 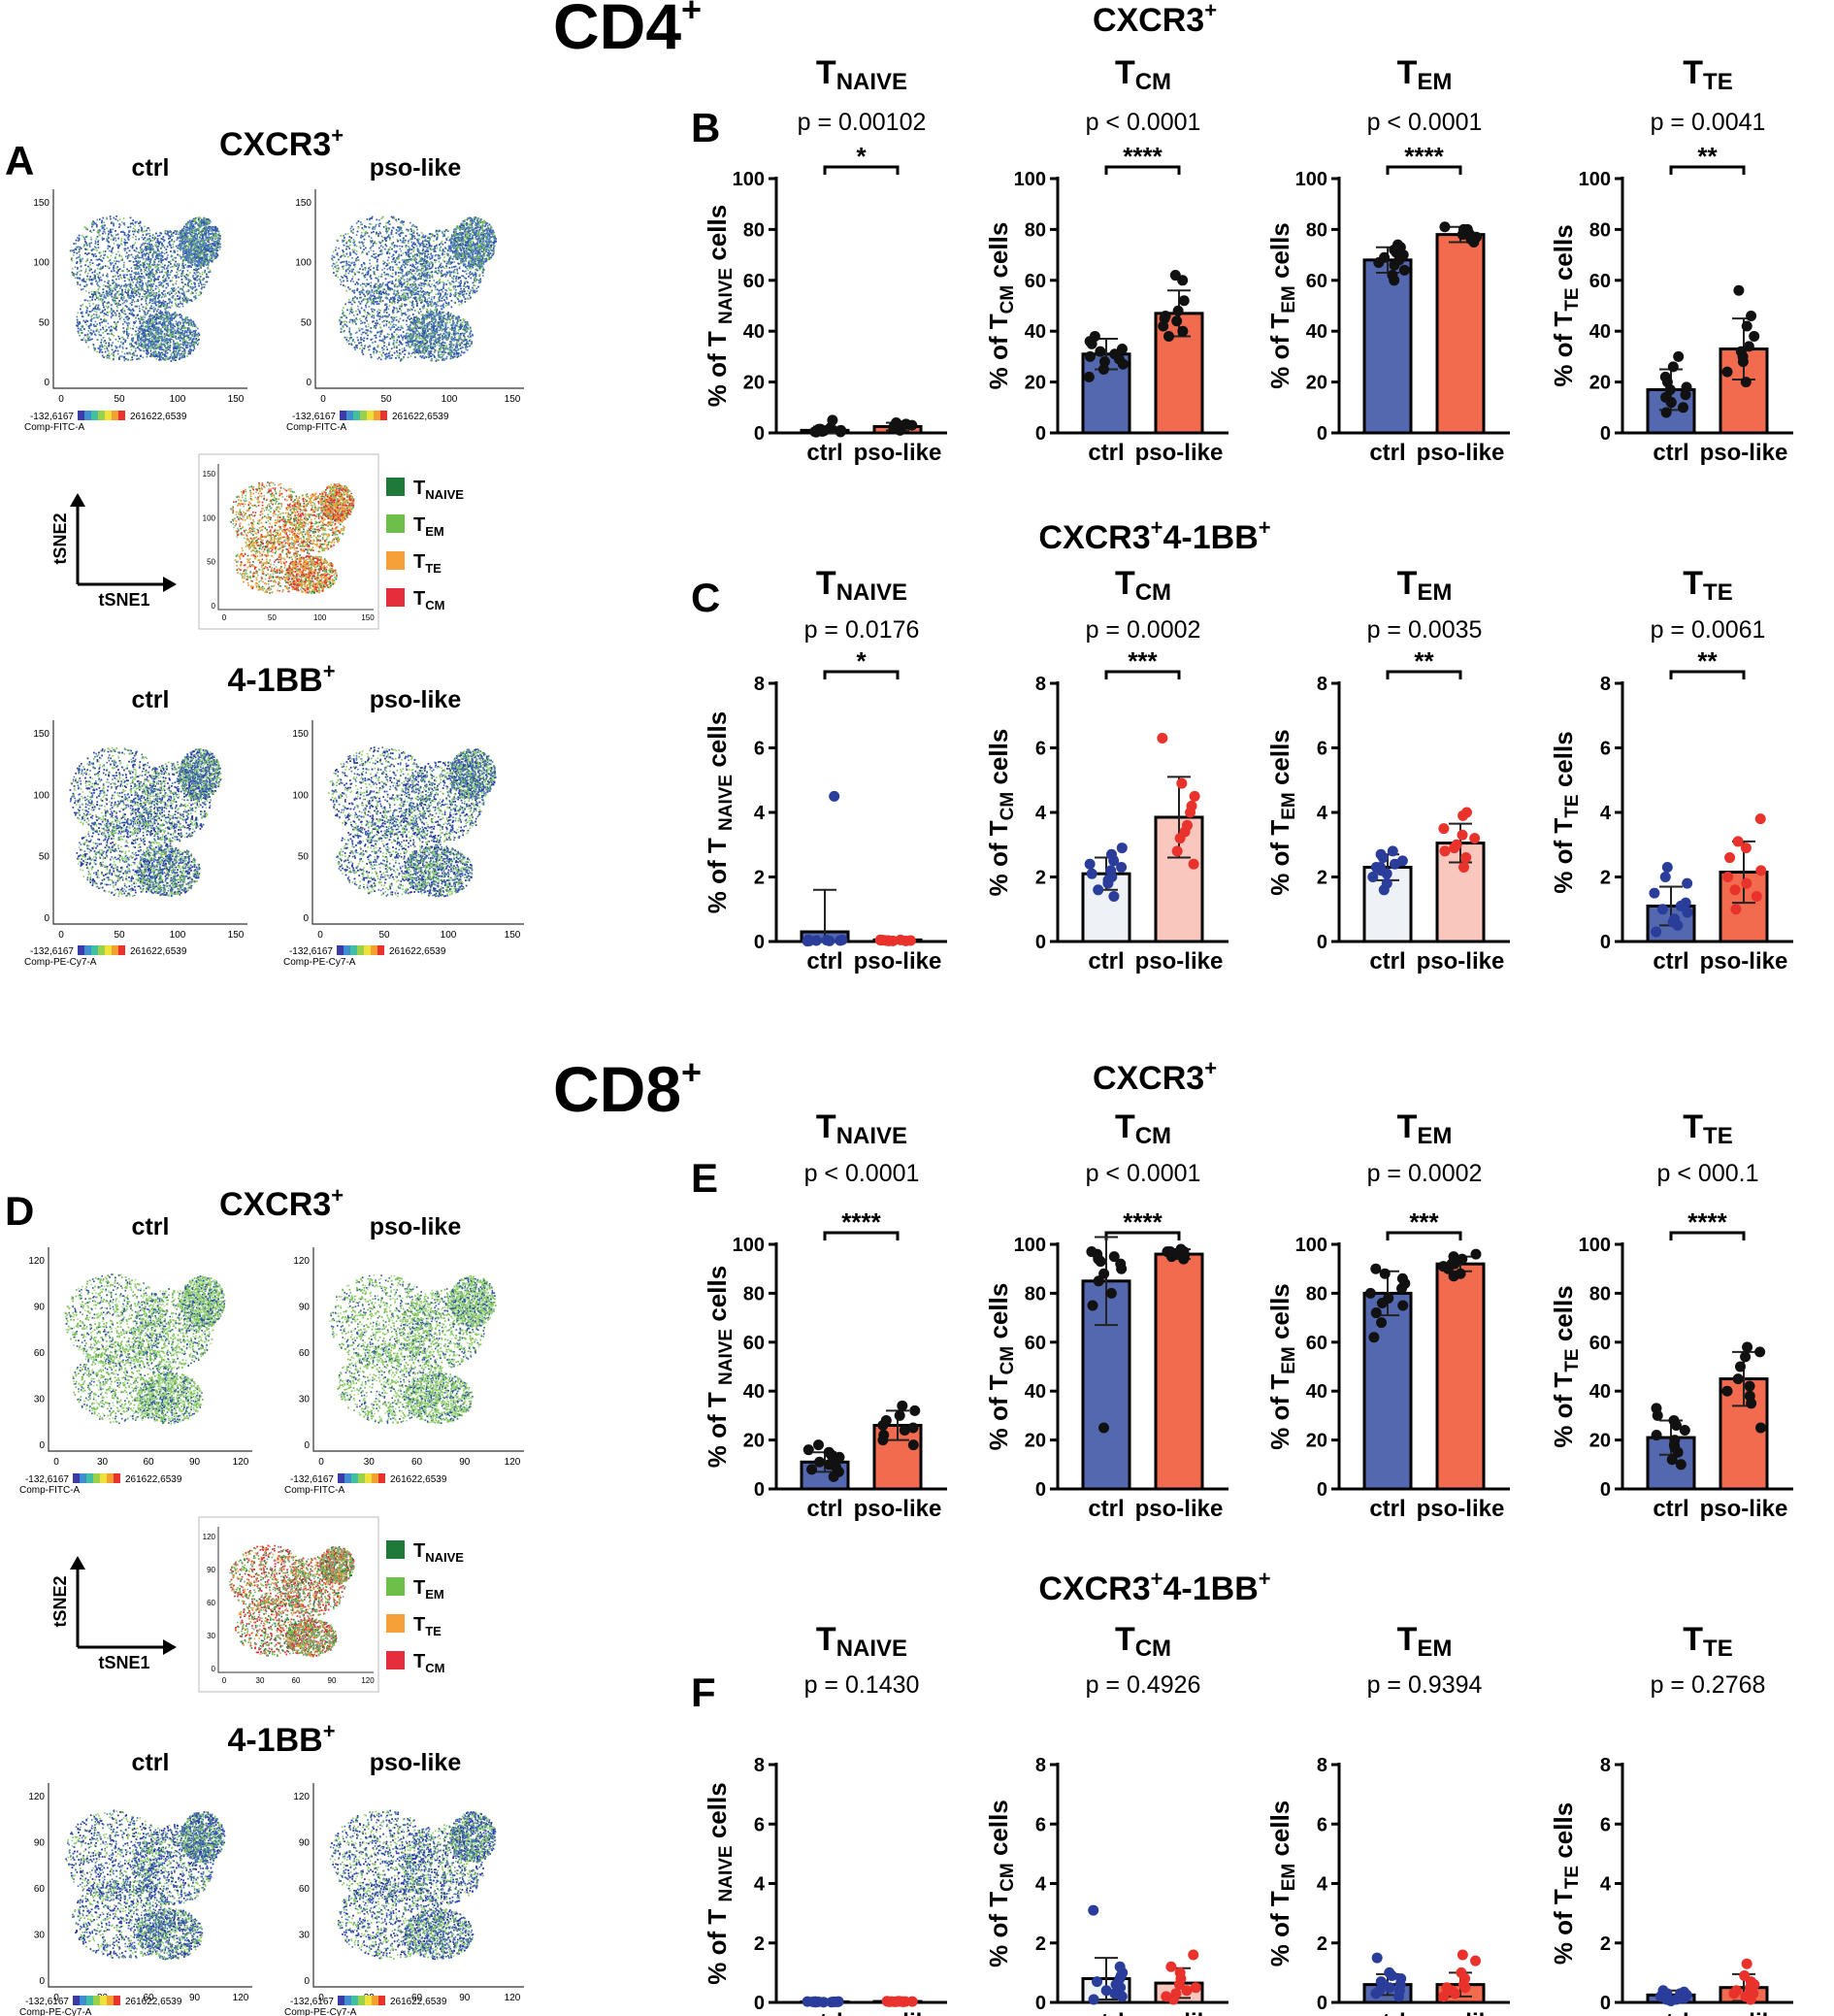 I want to click on p-value: p = 0.1430, so click(x=862, y=1685).